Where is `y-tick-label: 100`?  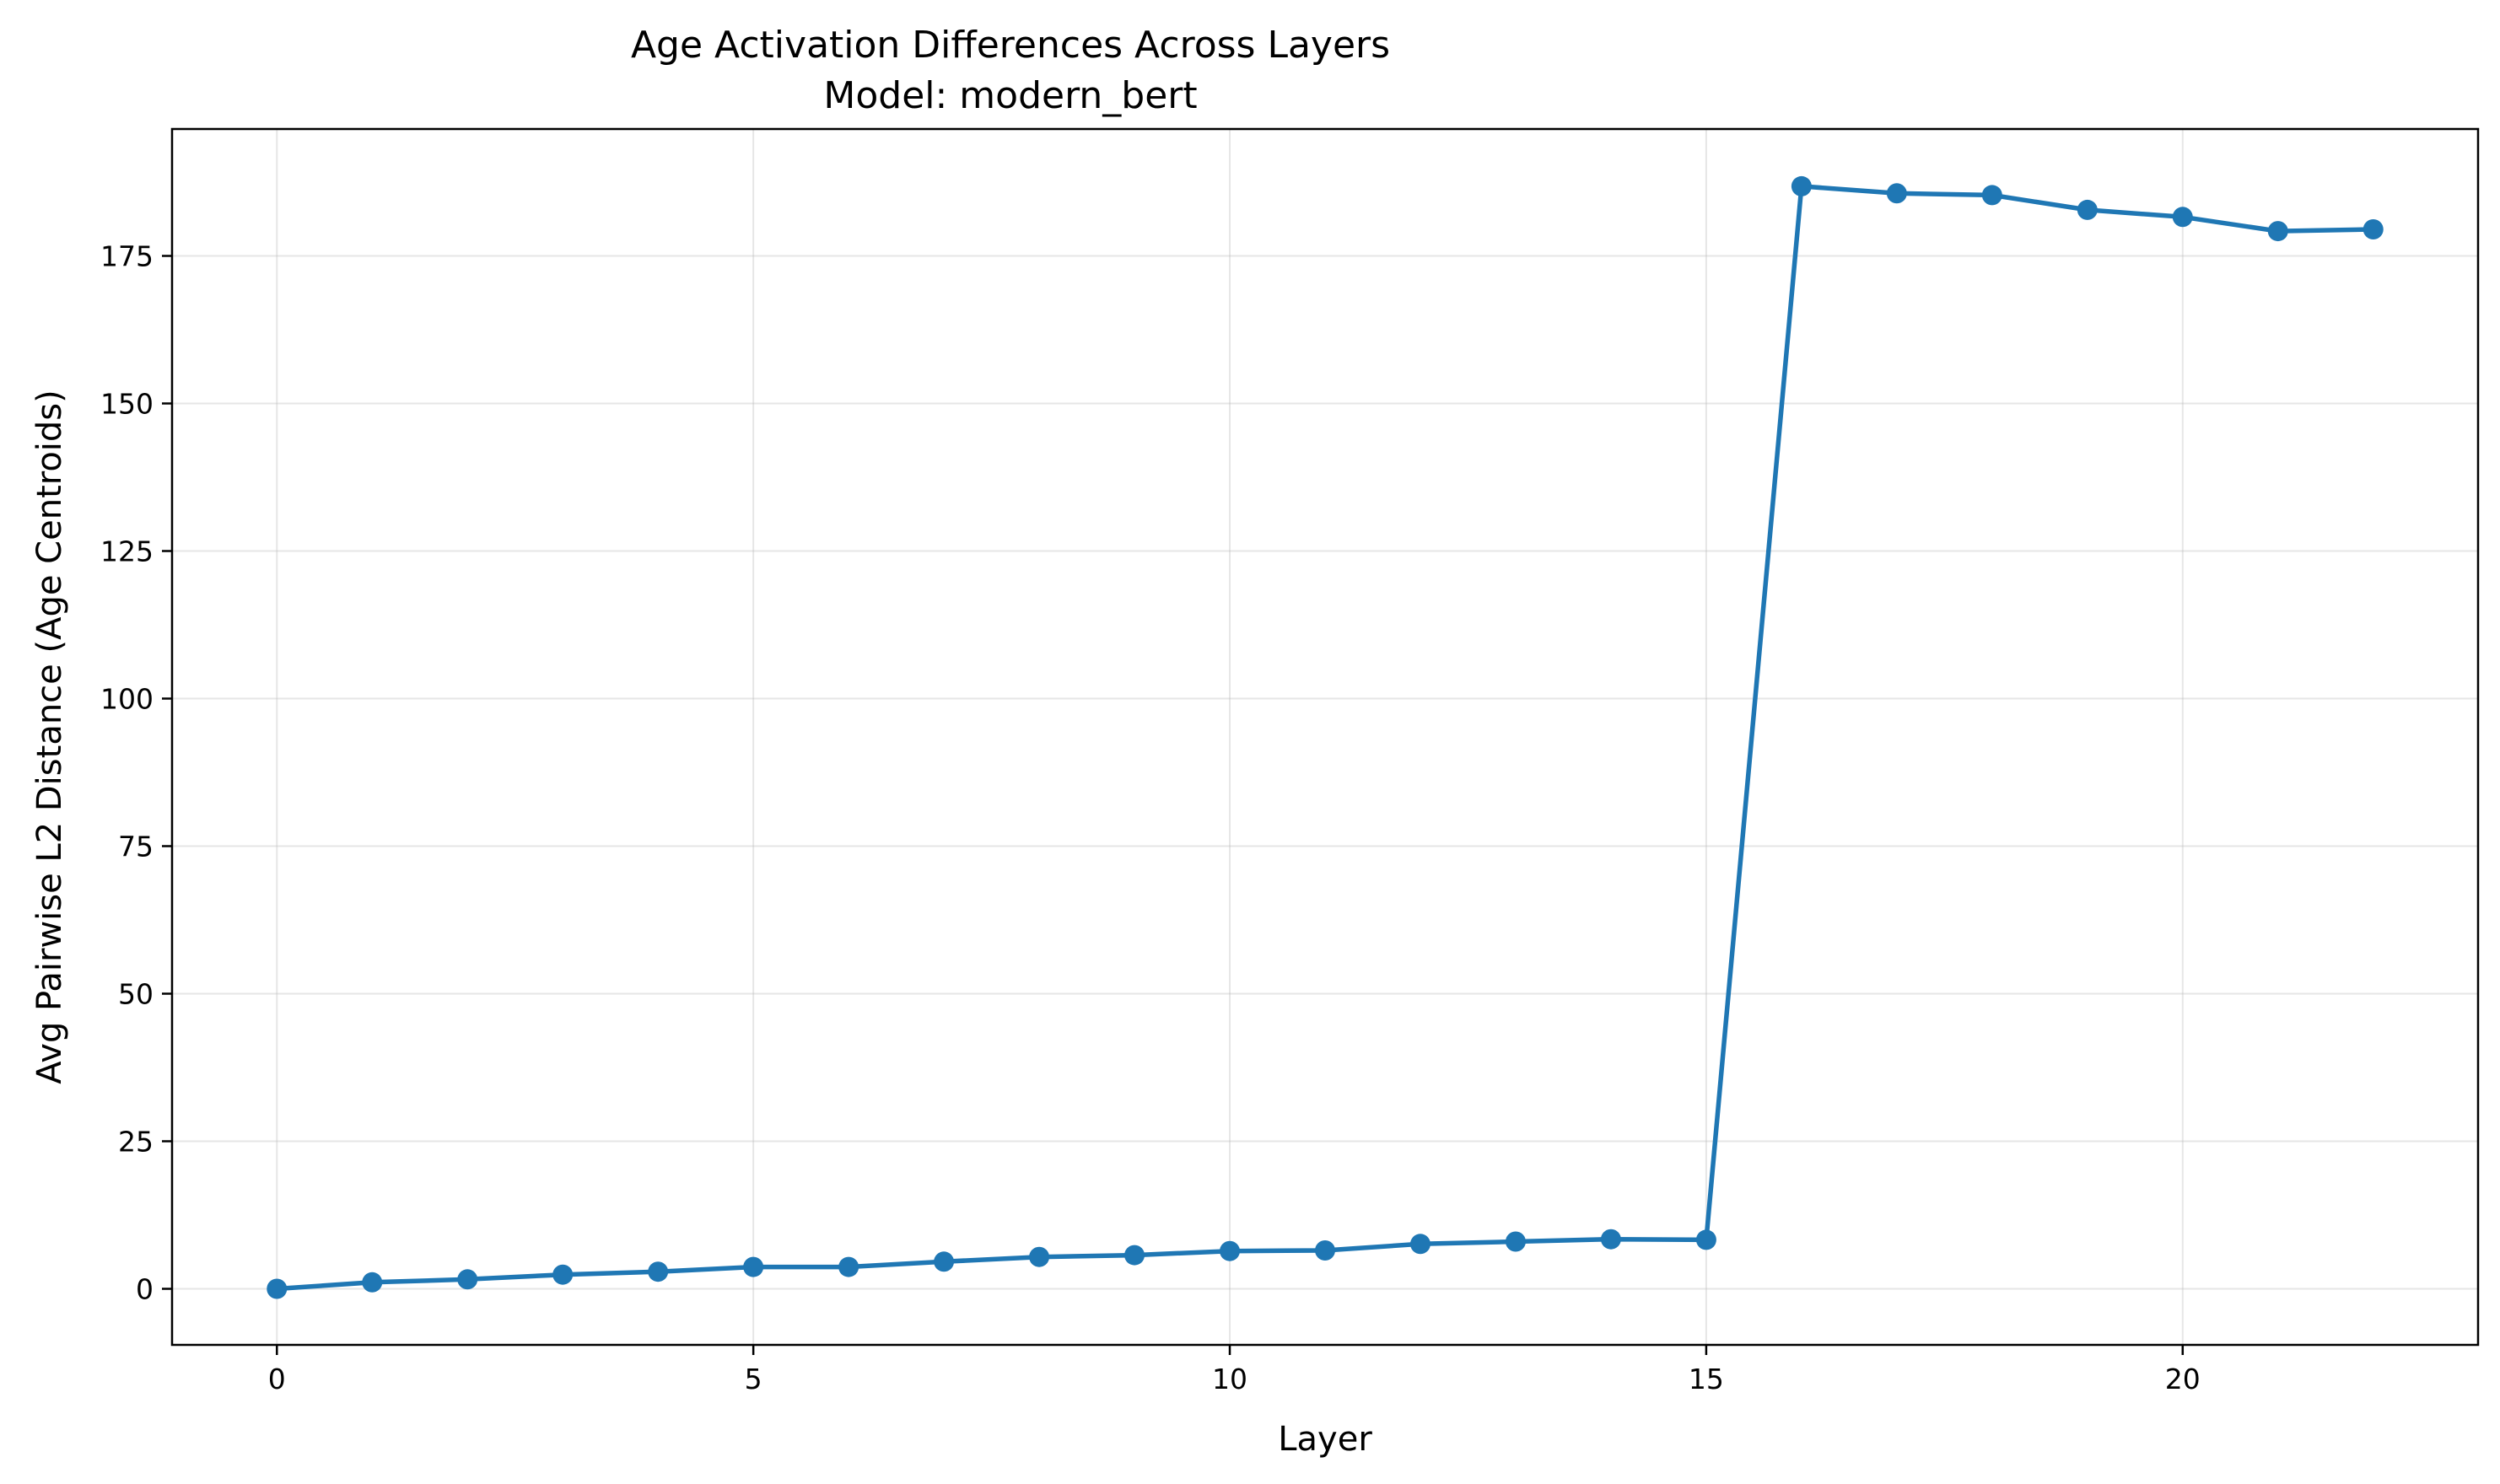 y-tick-label: 100 is located at coordinates (127, 699).